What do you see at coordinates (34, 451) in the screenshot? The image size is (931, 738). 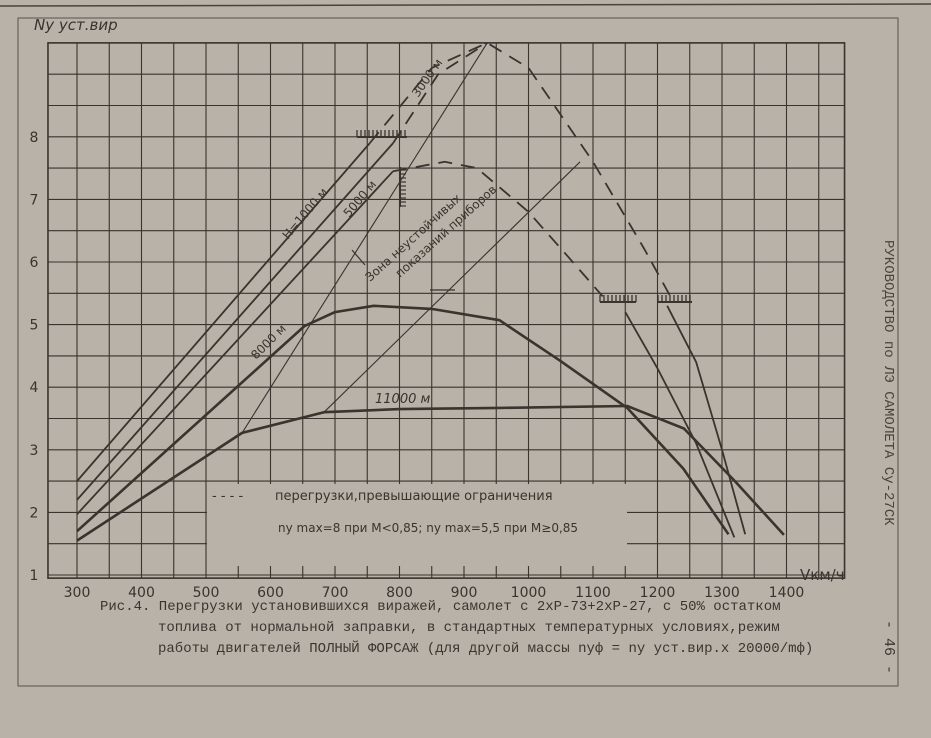 I see `y-tick-label: 3` at bounding box center [34, 451].